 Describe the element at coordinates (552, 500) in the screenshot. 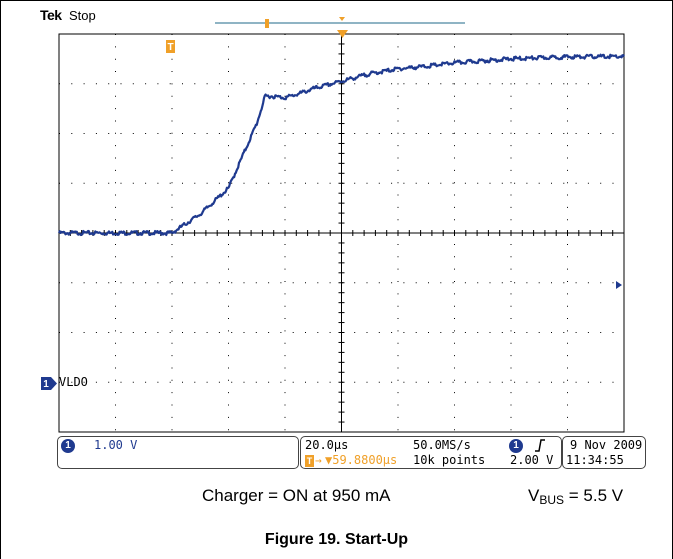

I see `vbus-subscript: BUS` at that location.